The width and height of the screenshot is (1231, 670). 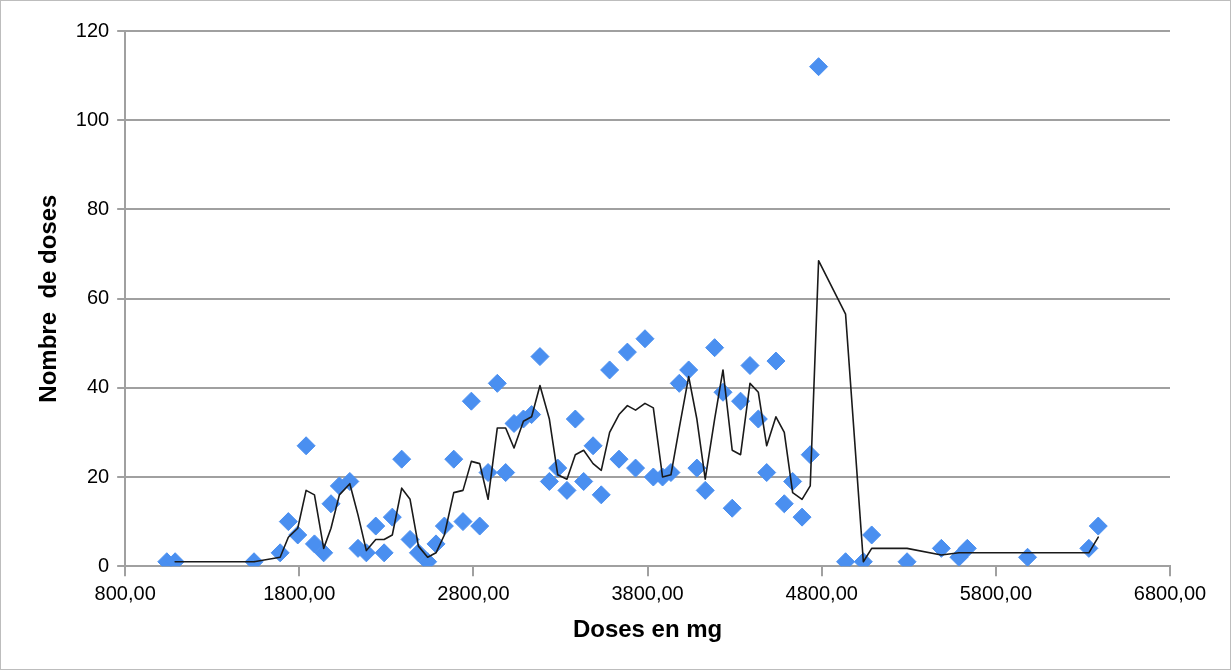 I want to click on x-axis-title: Doses en mg, so click(x=647, y=629).